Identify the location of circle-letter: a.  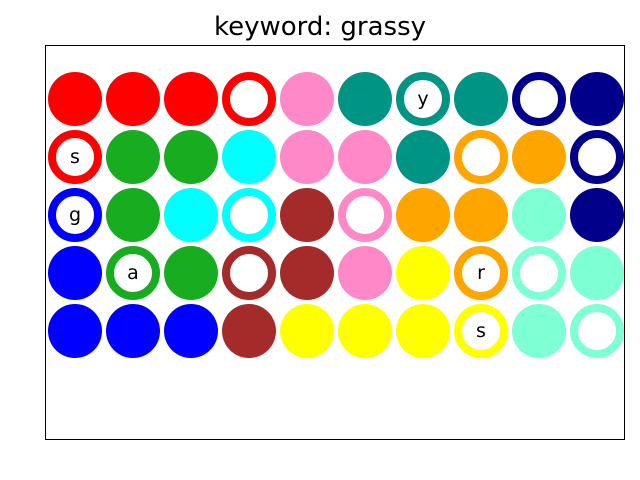
(133, 272).